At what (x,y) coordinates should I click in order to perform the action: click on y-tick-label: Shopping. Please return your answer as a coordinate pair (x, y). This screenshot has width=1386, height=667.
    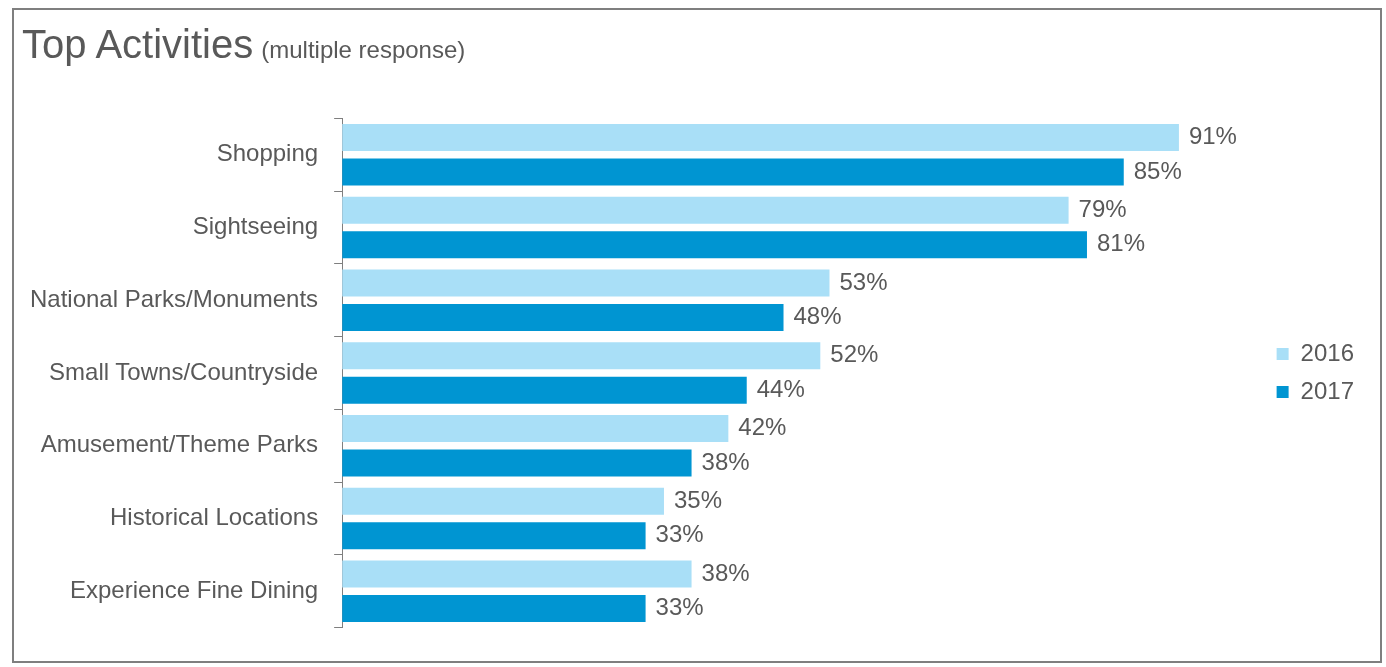
    Looking at the image, I should click on (267, 153).